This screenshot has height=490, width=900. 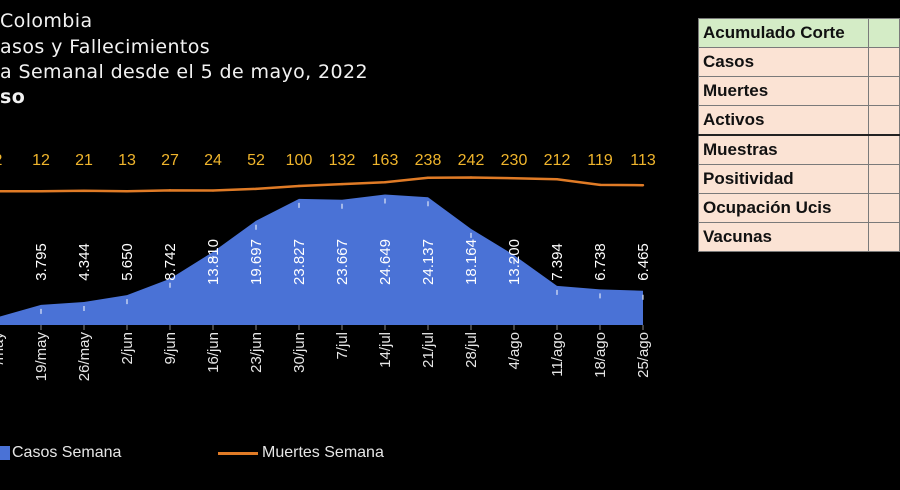 I want to click on casos-value-label: 6.738, so click(x=600, y=262).